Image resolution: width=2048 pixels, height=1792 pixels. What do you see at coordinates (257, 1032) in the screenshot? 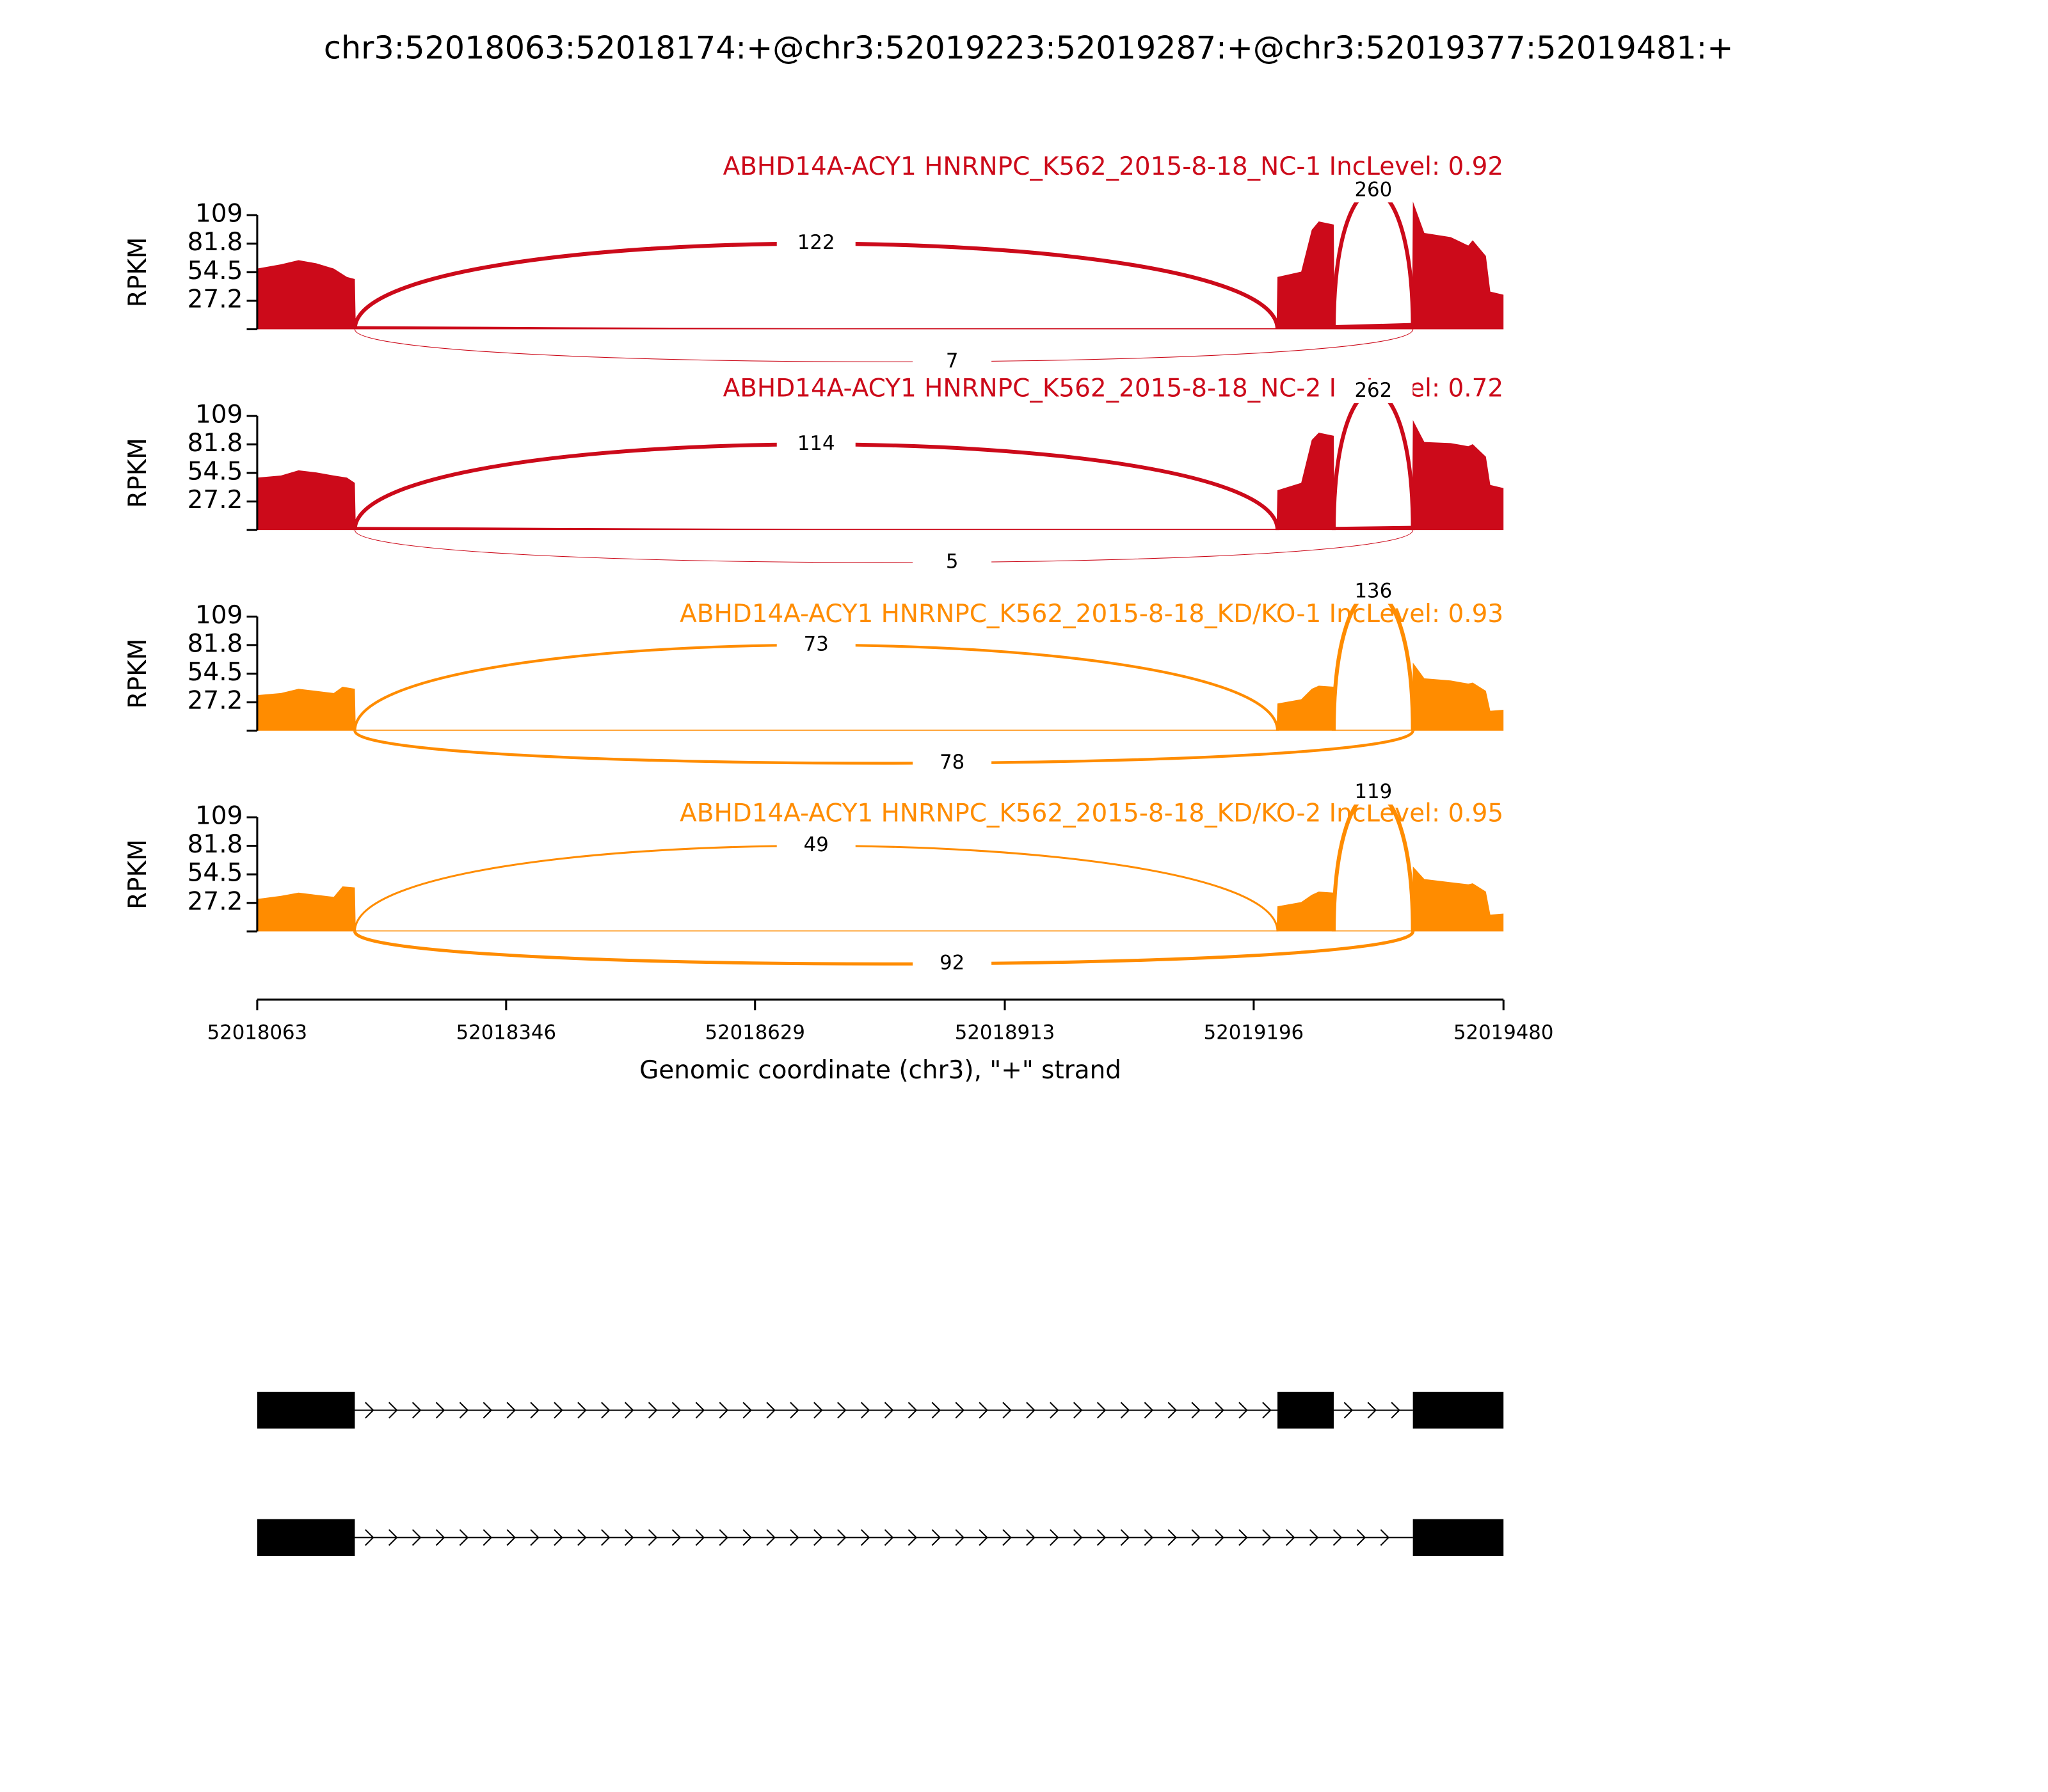
I see `x-tick-label: 52018063` at bounding box center [257, 1032].